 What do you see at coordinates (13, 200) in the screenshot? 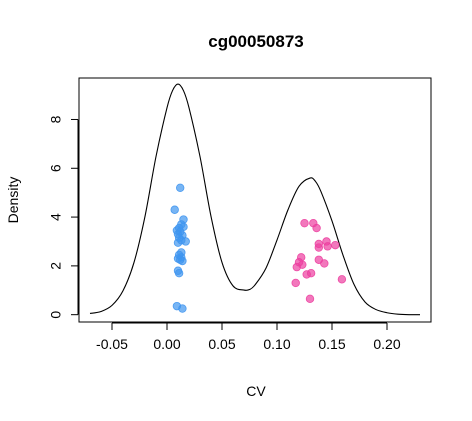
I see `y-axis-label: Density` at bounding box center [13, 200].